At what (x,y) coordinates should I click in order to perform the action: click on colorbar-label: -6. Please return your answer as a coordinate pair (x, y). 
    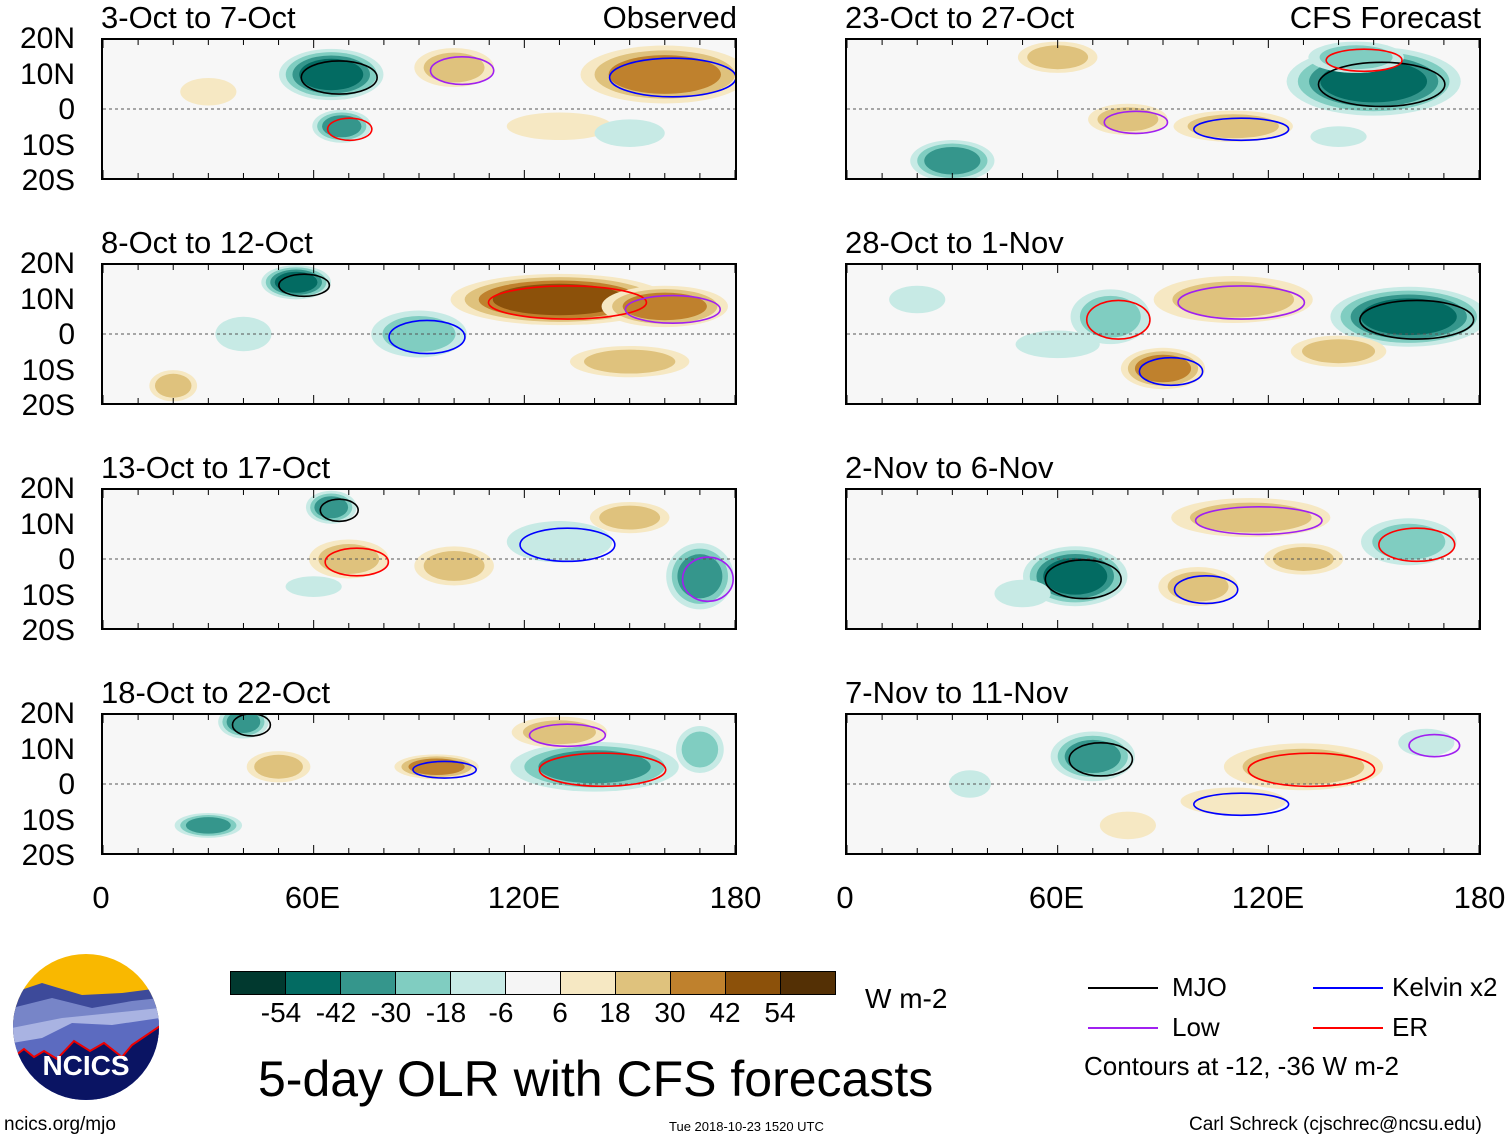
    Looking at the image, I should click on (501, 1012).